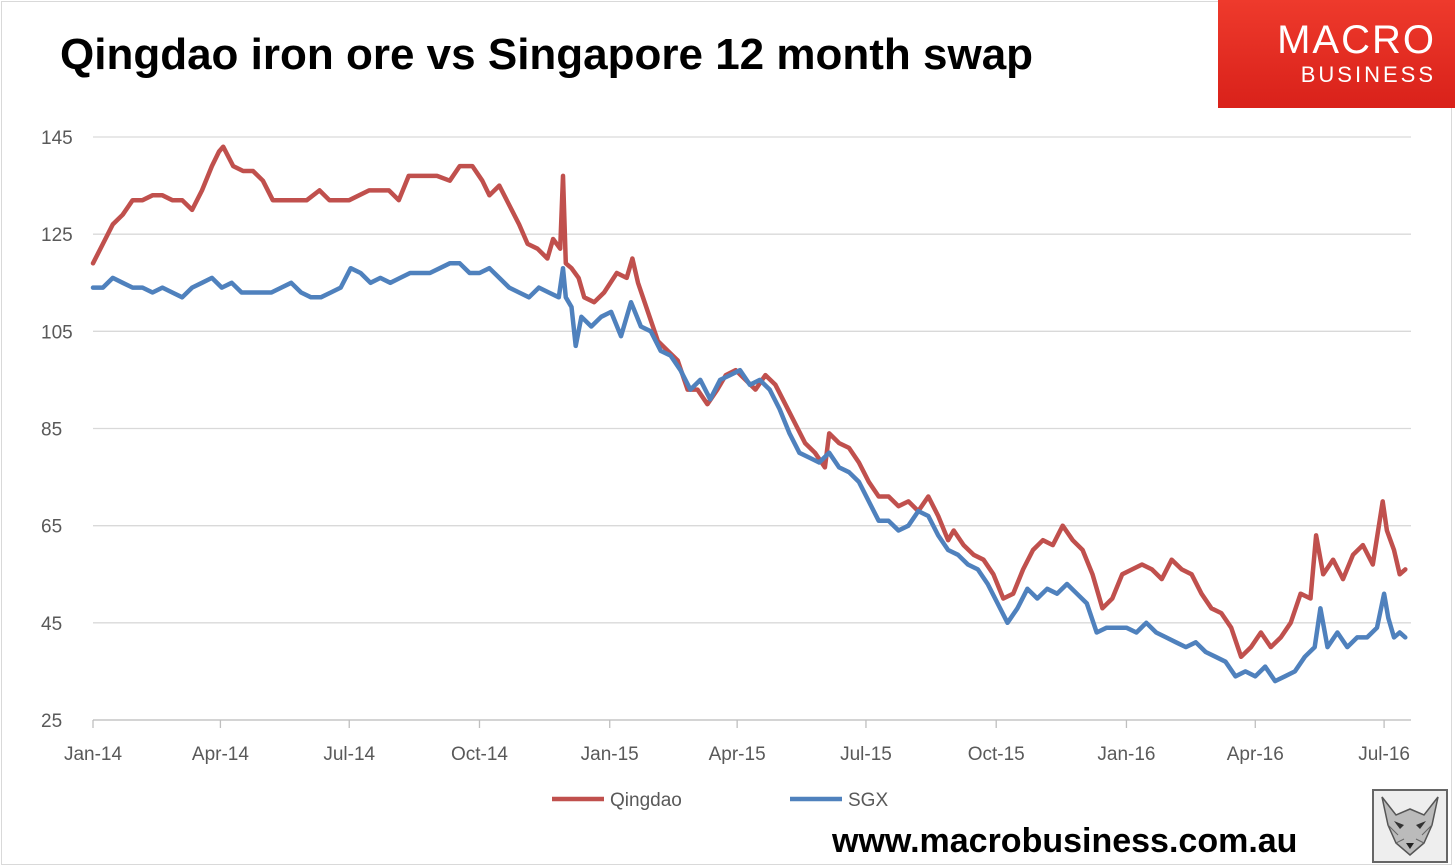 This screenshot has width=1455, height=867. I want to click on x-tick-label: Jul-16, so click(1384, 754).